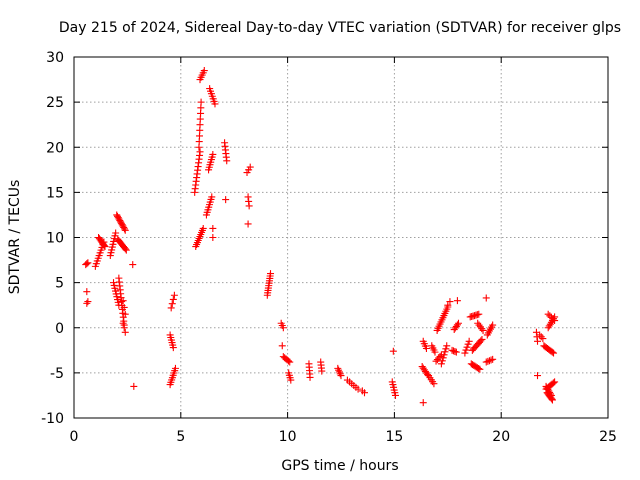 The height and width of the screenshot is (480, 640). What do you see at coordinates (394, 437) in the screenshot?
I see `x-tick-label: 15` at bounding box center [394, 437].